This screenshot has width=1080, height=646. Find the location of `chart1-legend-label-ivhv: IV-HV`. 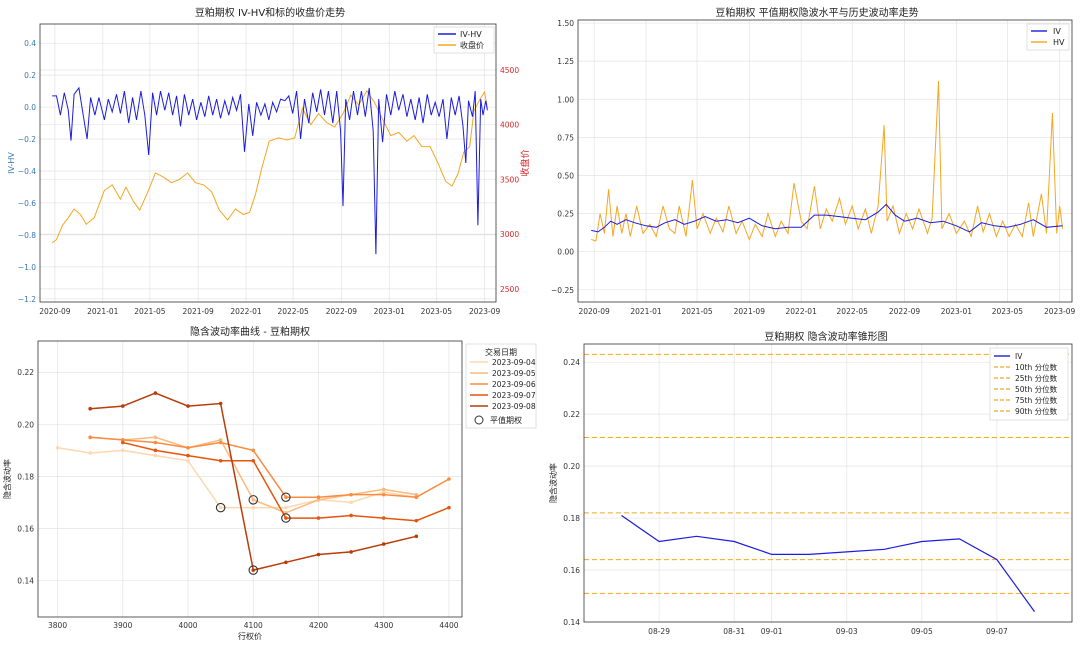

chart1-legend-label-ivhv: IV-HV is located at coordinates (471, 34).